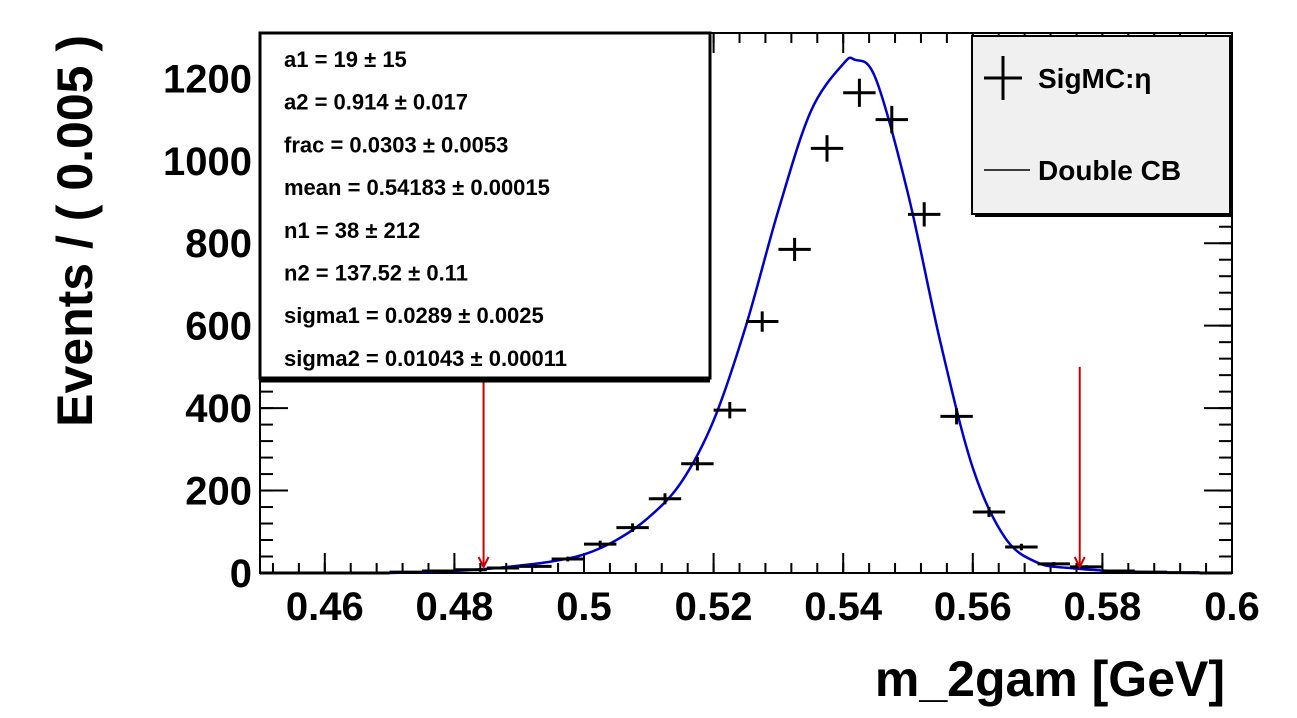 Image resolution: width=1297 pixels, height=718 pixels. What do you see at coordinates (1050, 679) in the screenshot?
I see `x-axis-title: m_2gam [GeV]` at bounding box center [1050, 679].